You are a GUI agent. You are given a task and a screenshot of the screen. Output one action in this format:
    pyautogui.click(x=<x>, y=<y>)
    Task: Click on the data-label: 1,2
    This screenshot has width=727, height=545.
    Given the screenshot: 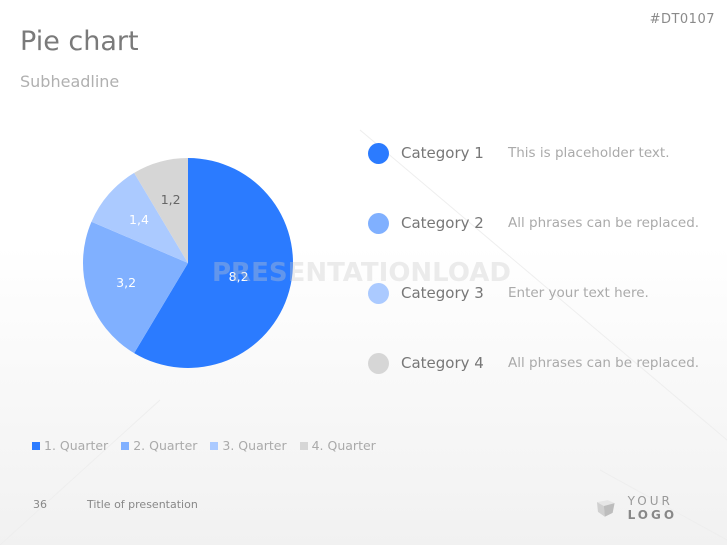 What is the action you would take?
    pyautogui.click(x=171, y=199)
    